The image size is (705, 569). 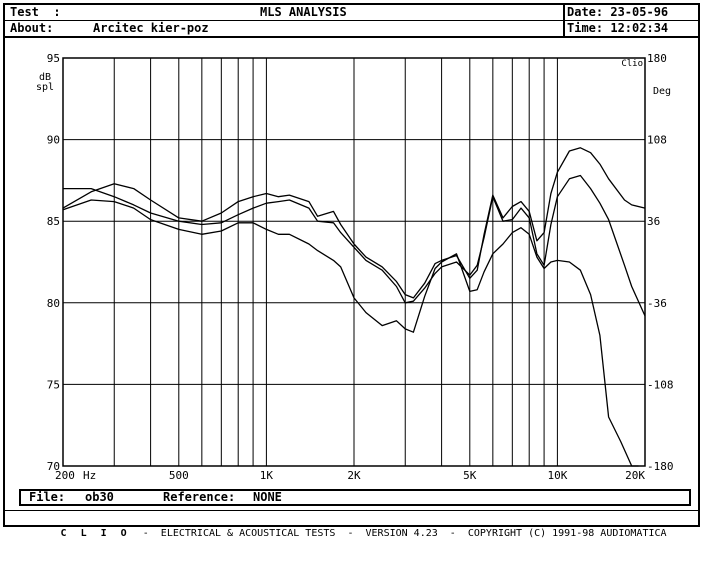 What do you see at coordinates (53, 384) in the screenshot?
I see `y-tick-label: 75` at bounding box center [53, 384].